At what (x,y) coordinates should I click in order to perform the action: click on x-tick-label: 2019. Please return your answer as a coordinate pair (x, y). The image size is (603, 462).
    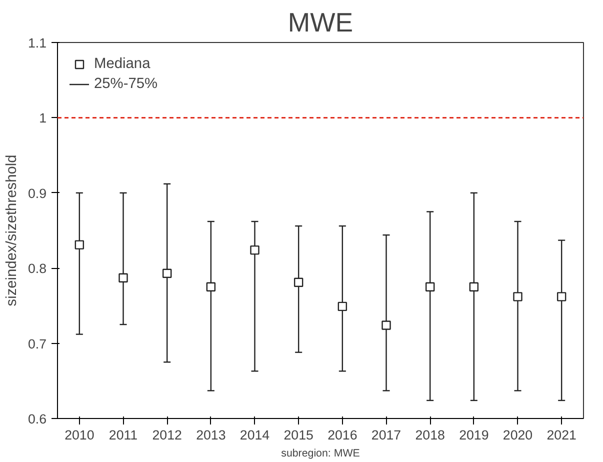
    Looking at the image, I should click on (474, 435).